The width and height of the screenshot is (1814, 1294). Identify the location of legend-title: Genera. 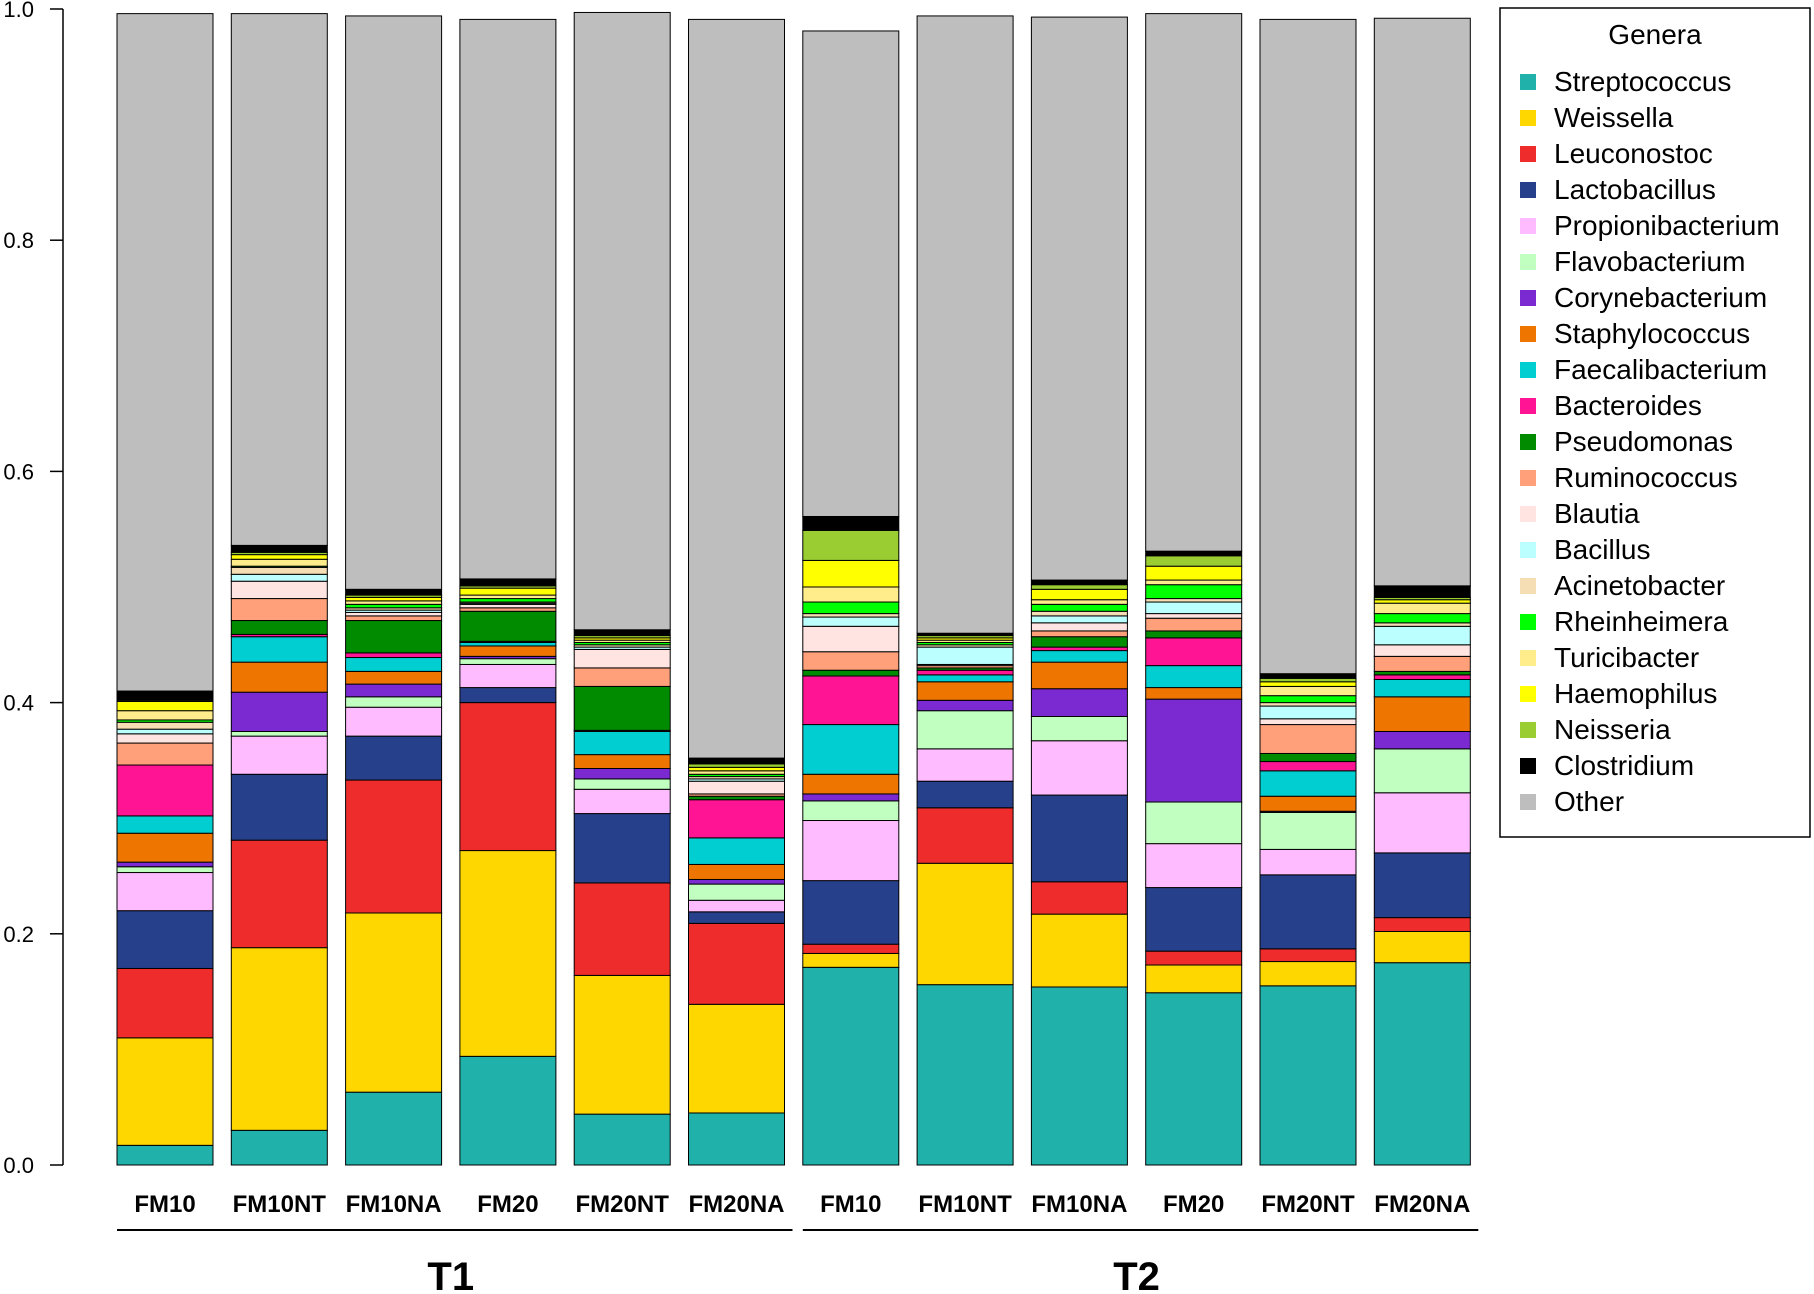
(1655, 34).